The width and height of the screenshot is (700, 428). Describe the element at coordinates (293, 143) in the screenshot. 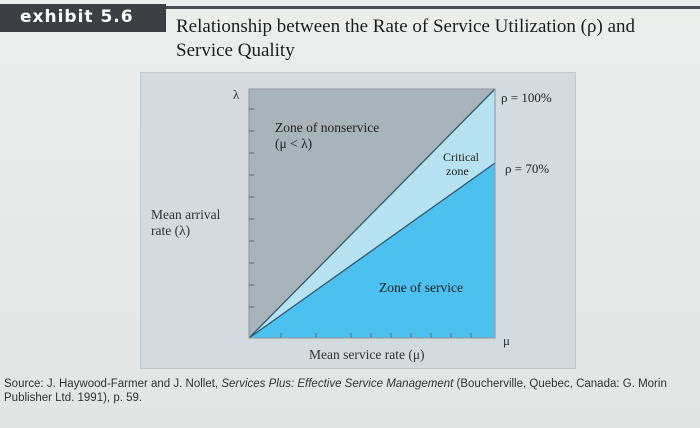

I see `zone-nonservice-label-line2: (μ < λ)` at that location.